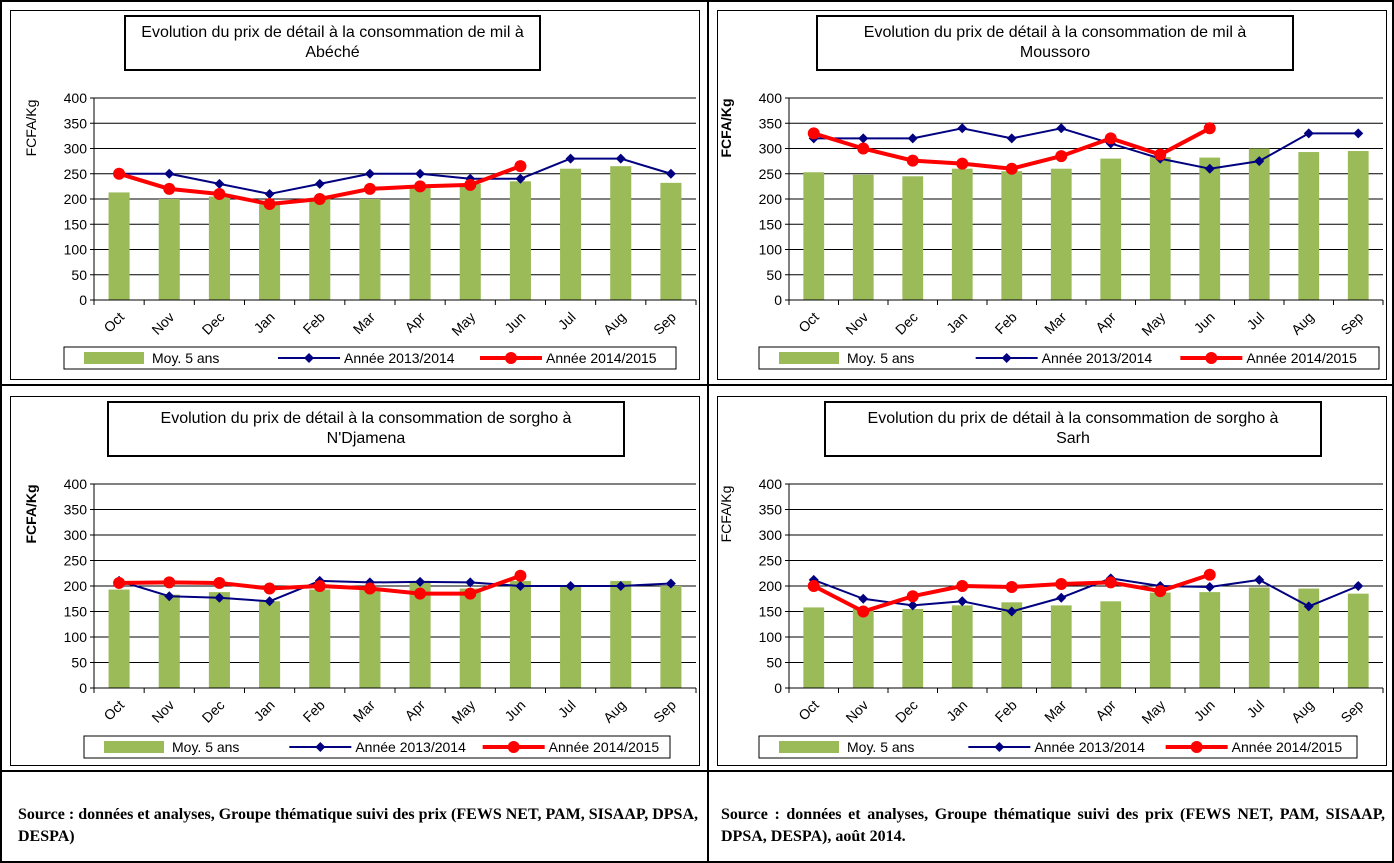 The width and height of the screenshot is (1394, 863). I want to click on bar-feb, so click(320, 249).